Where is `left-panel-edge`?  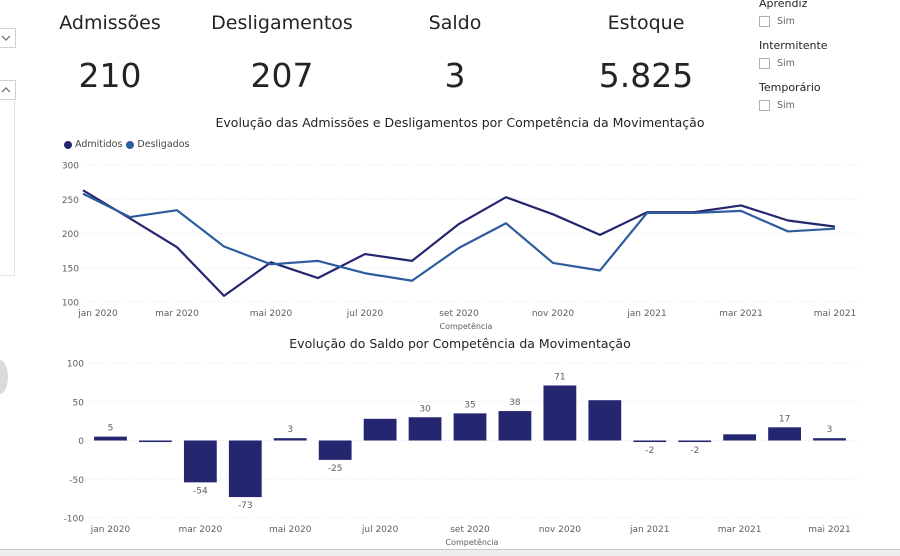 left-panel-edge is located at coordinates (8, 277).